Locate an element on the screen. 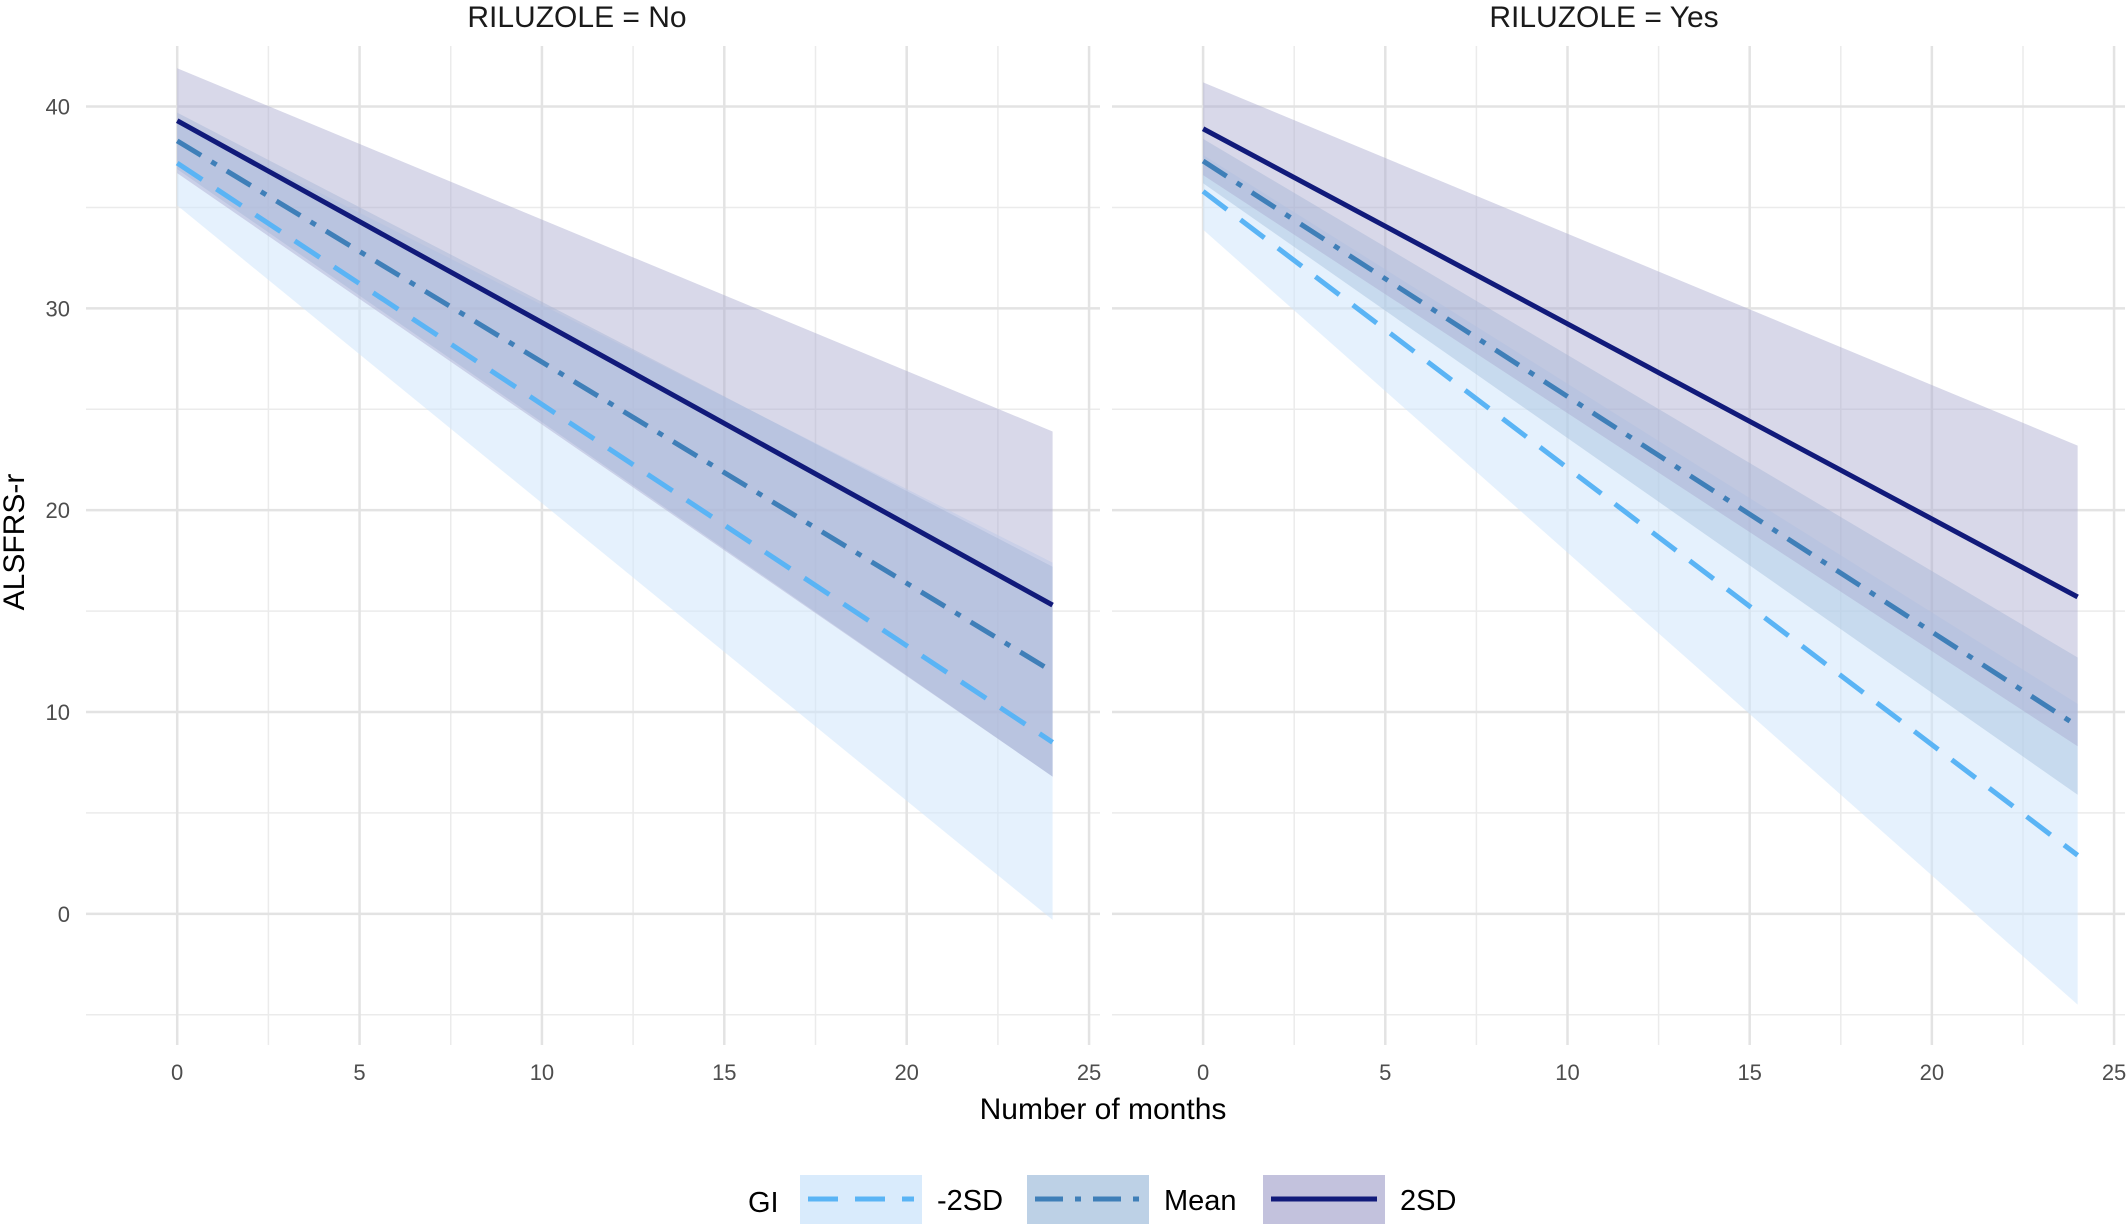 Image resolution: width=2128 pixels, height=1226 pixels. legend-title: GI is located at coordinates (763, 1203).